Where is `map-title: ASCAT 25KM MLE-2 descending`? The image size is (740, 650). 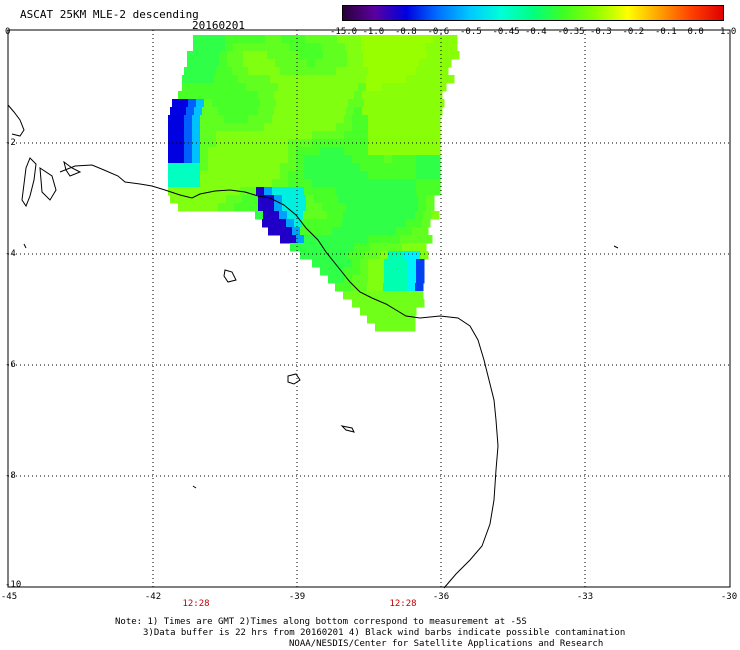 map-title: ASCAT 25KM MLE-2 descending is located at coordinates (109, 14).